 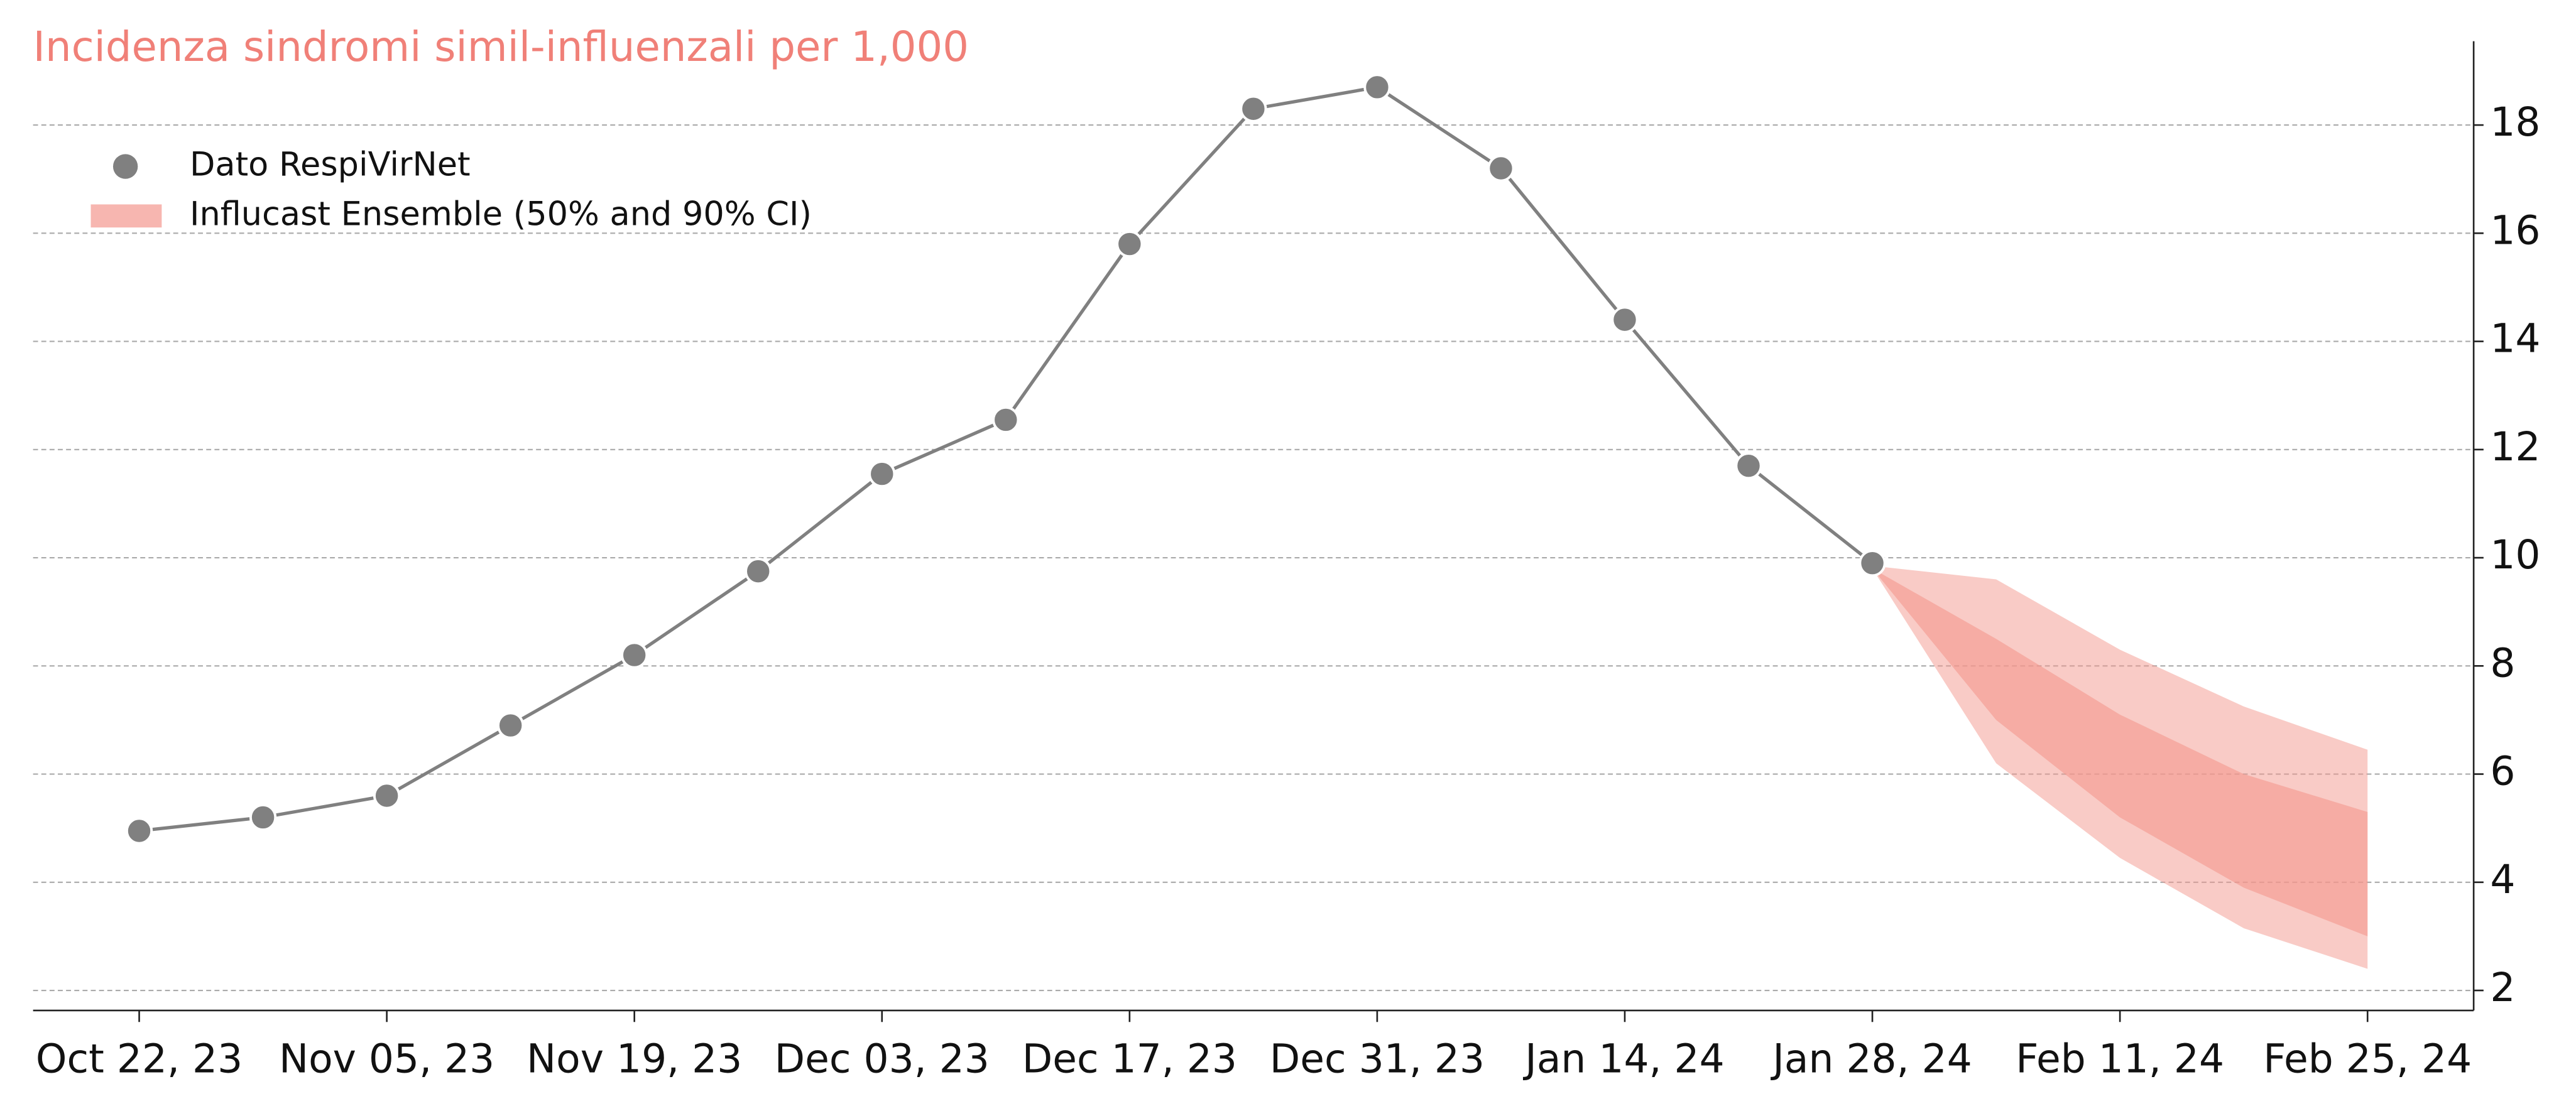 I want to click on ci-band, so click(x=2120, y=752).